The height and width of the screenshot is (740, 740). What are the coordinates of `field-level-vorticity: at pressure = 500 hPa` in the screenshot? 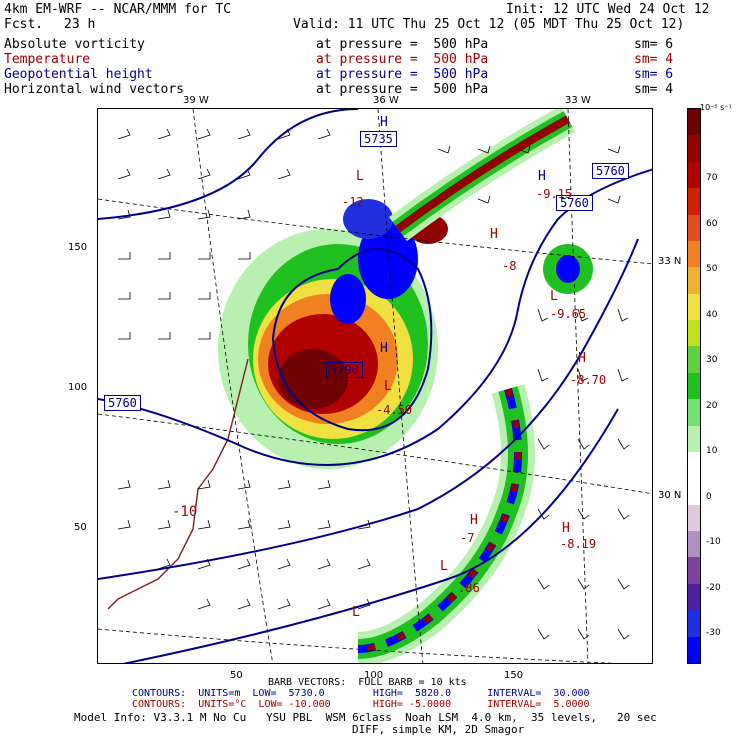 It's located at (402, 44).